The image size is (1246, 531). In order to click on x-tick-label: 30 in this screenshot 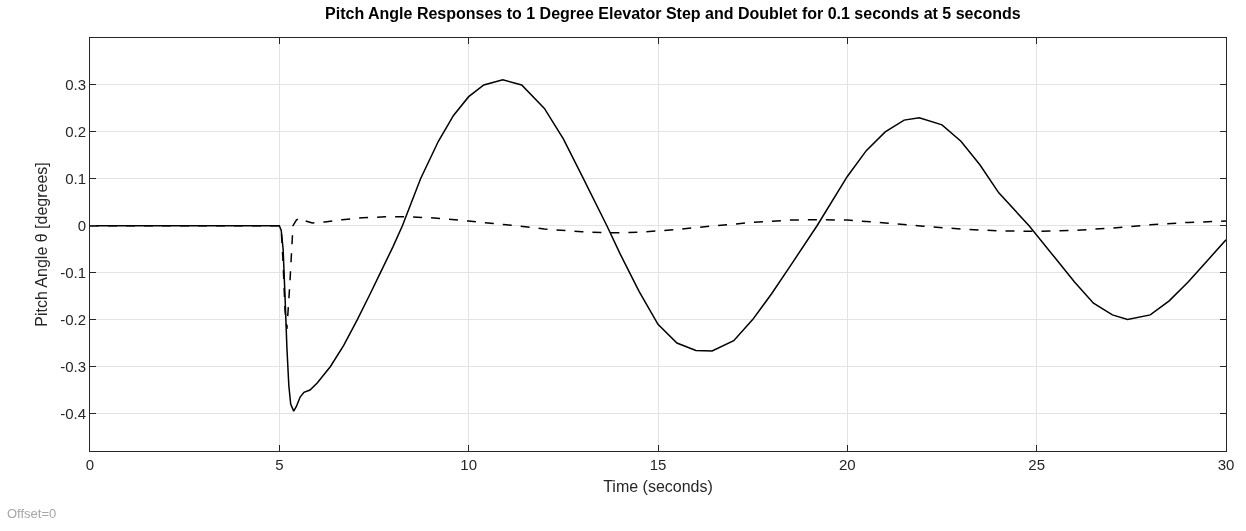, I will do `click(1226, 464)`.